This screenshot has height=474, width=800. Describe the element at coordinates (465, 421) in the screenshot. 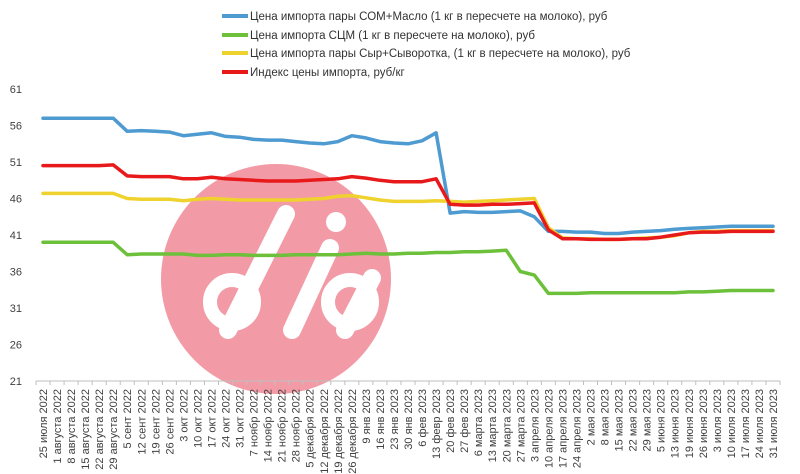

I see `x-tick-label: 27 фев 2023` at that location.